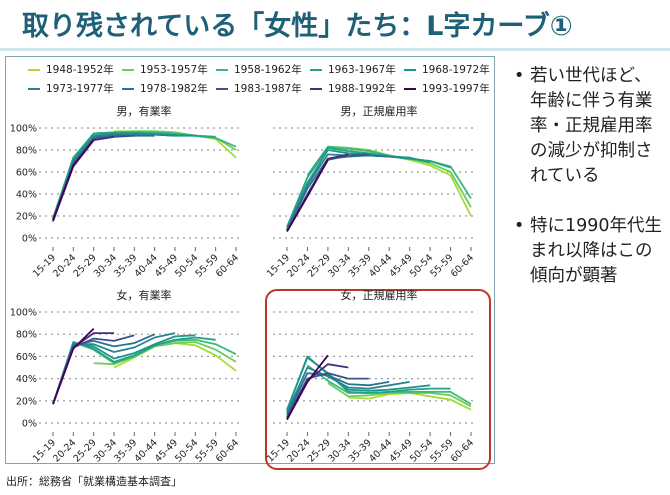 The width and height of the screenshot is (670, 495). What do you see at coordinates (456, 70) in the screenshot?
I see `legend-label: 1968-1972年` at bounding box center [456, 70].